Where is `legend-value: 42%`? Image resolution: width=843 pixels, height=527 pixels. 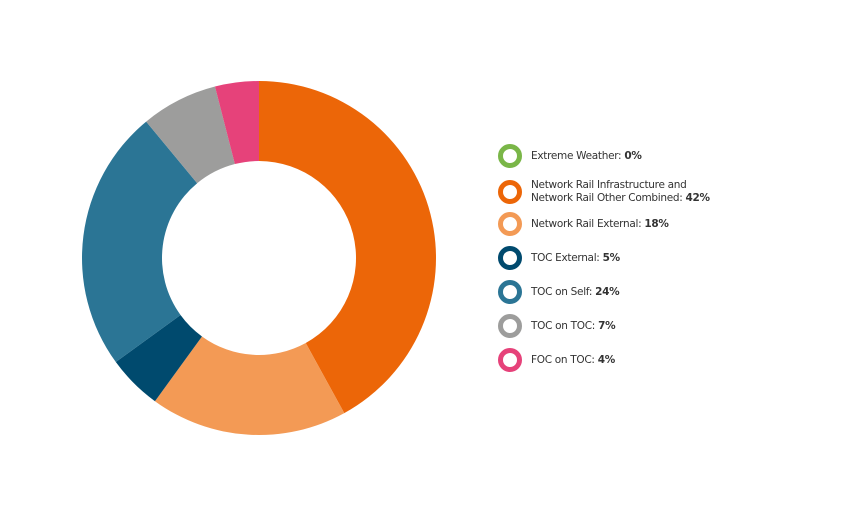 legend-value: 42% is located at coordinates (698, 198).